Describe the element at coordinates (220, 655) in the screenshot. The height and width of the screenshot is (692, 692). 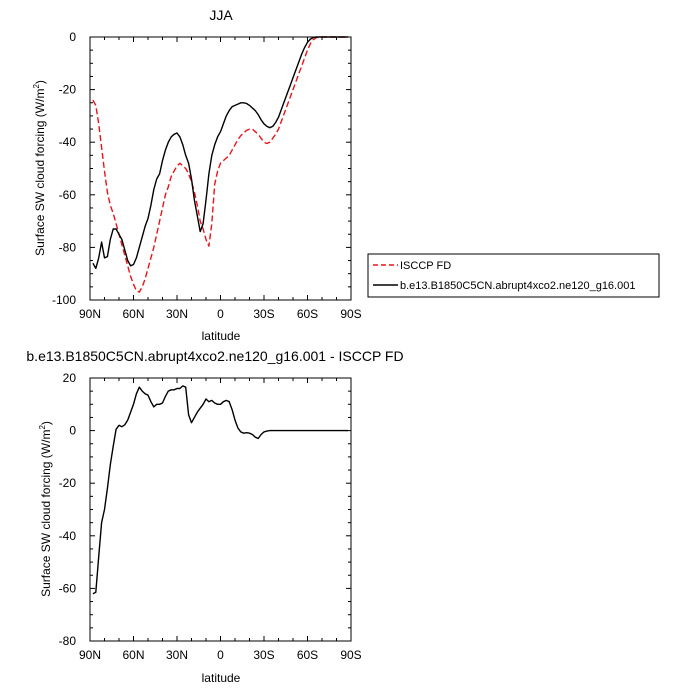
I see `bottom-x-tick-label: 0` at that location.